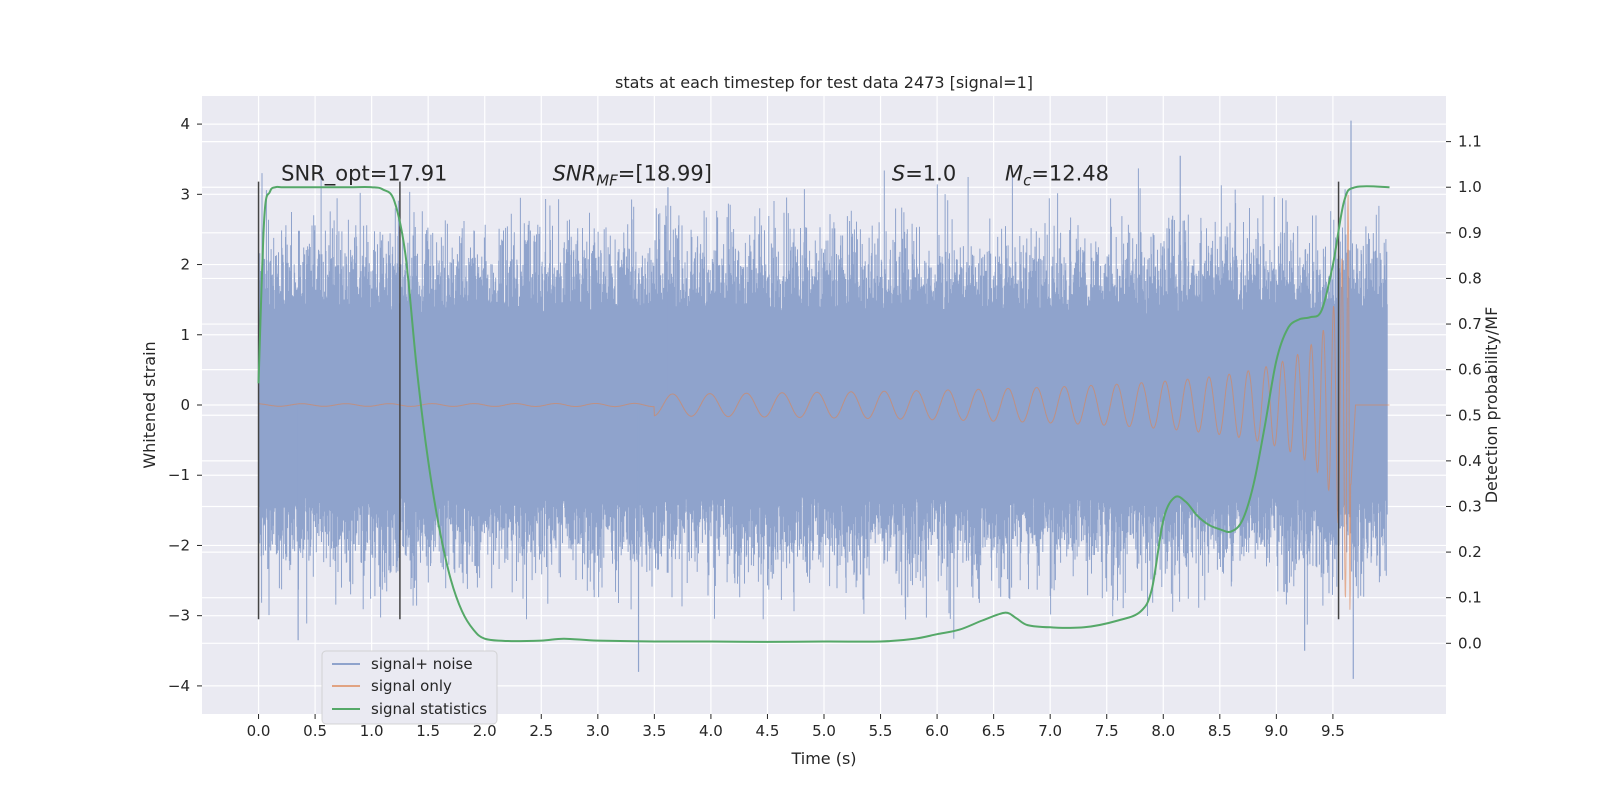 Image resolution: width=1600 pixels, height=800 pixels. What do you see at coordinates (429, 709) in the screenshot?
I see `legend-label-stat: signal statistics` at bounding box center [429, 709].